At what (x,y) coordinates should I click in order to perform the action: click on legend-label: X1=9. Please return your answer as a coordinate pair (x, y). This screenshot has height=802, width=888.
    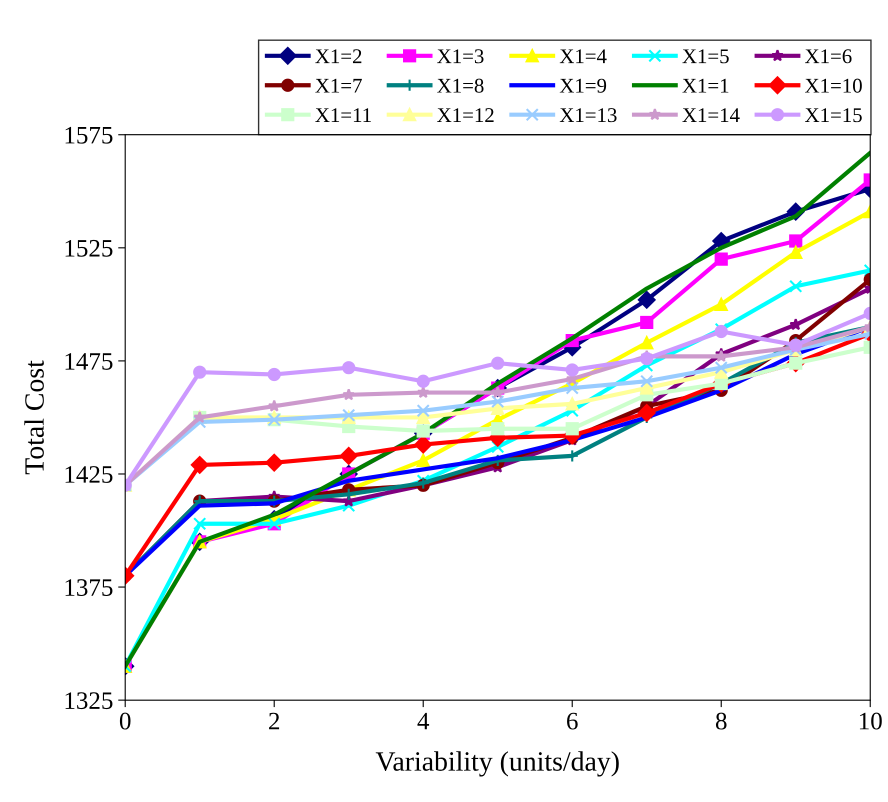
    Looking at the image, I should click on (583, 85).